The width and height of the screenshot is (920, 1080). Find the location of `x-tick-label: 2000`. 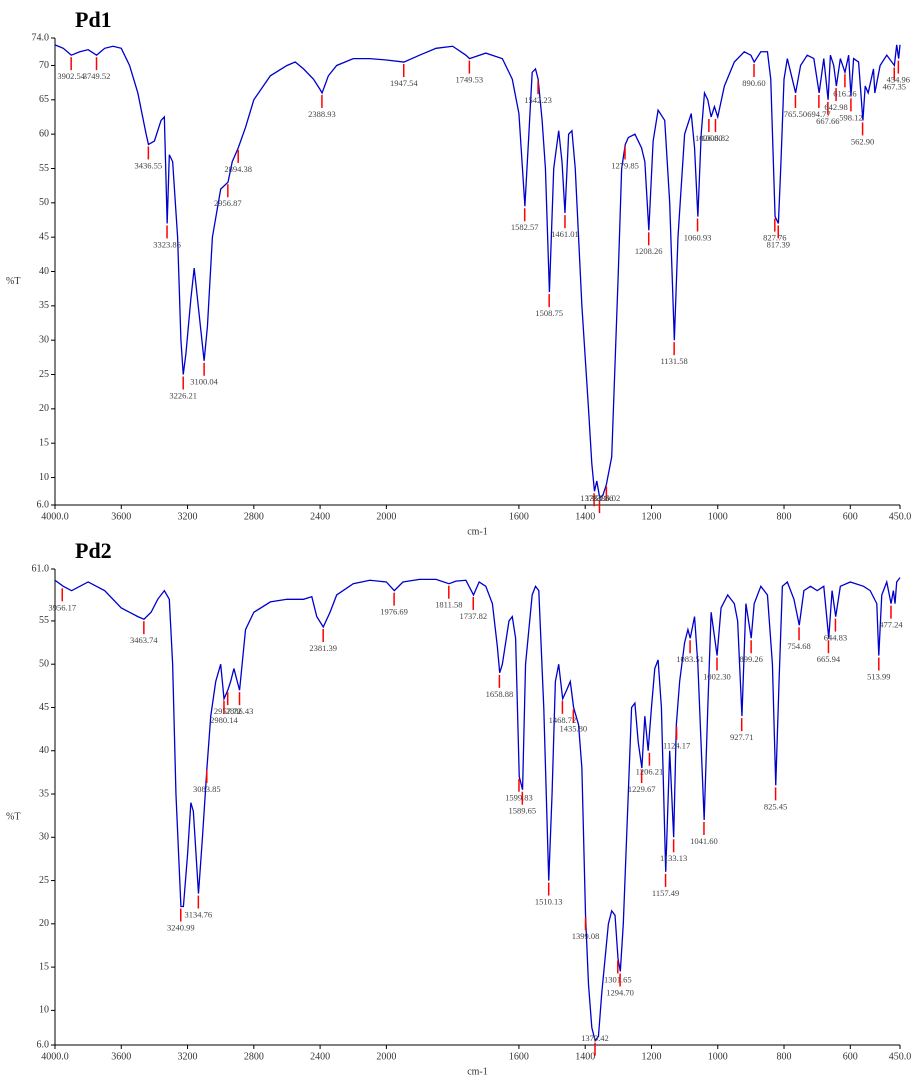

x-tick-label: 2000 is located at coordinates (386, 1056).